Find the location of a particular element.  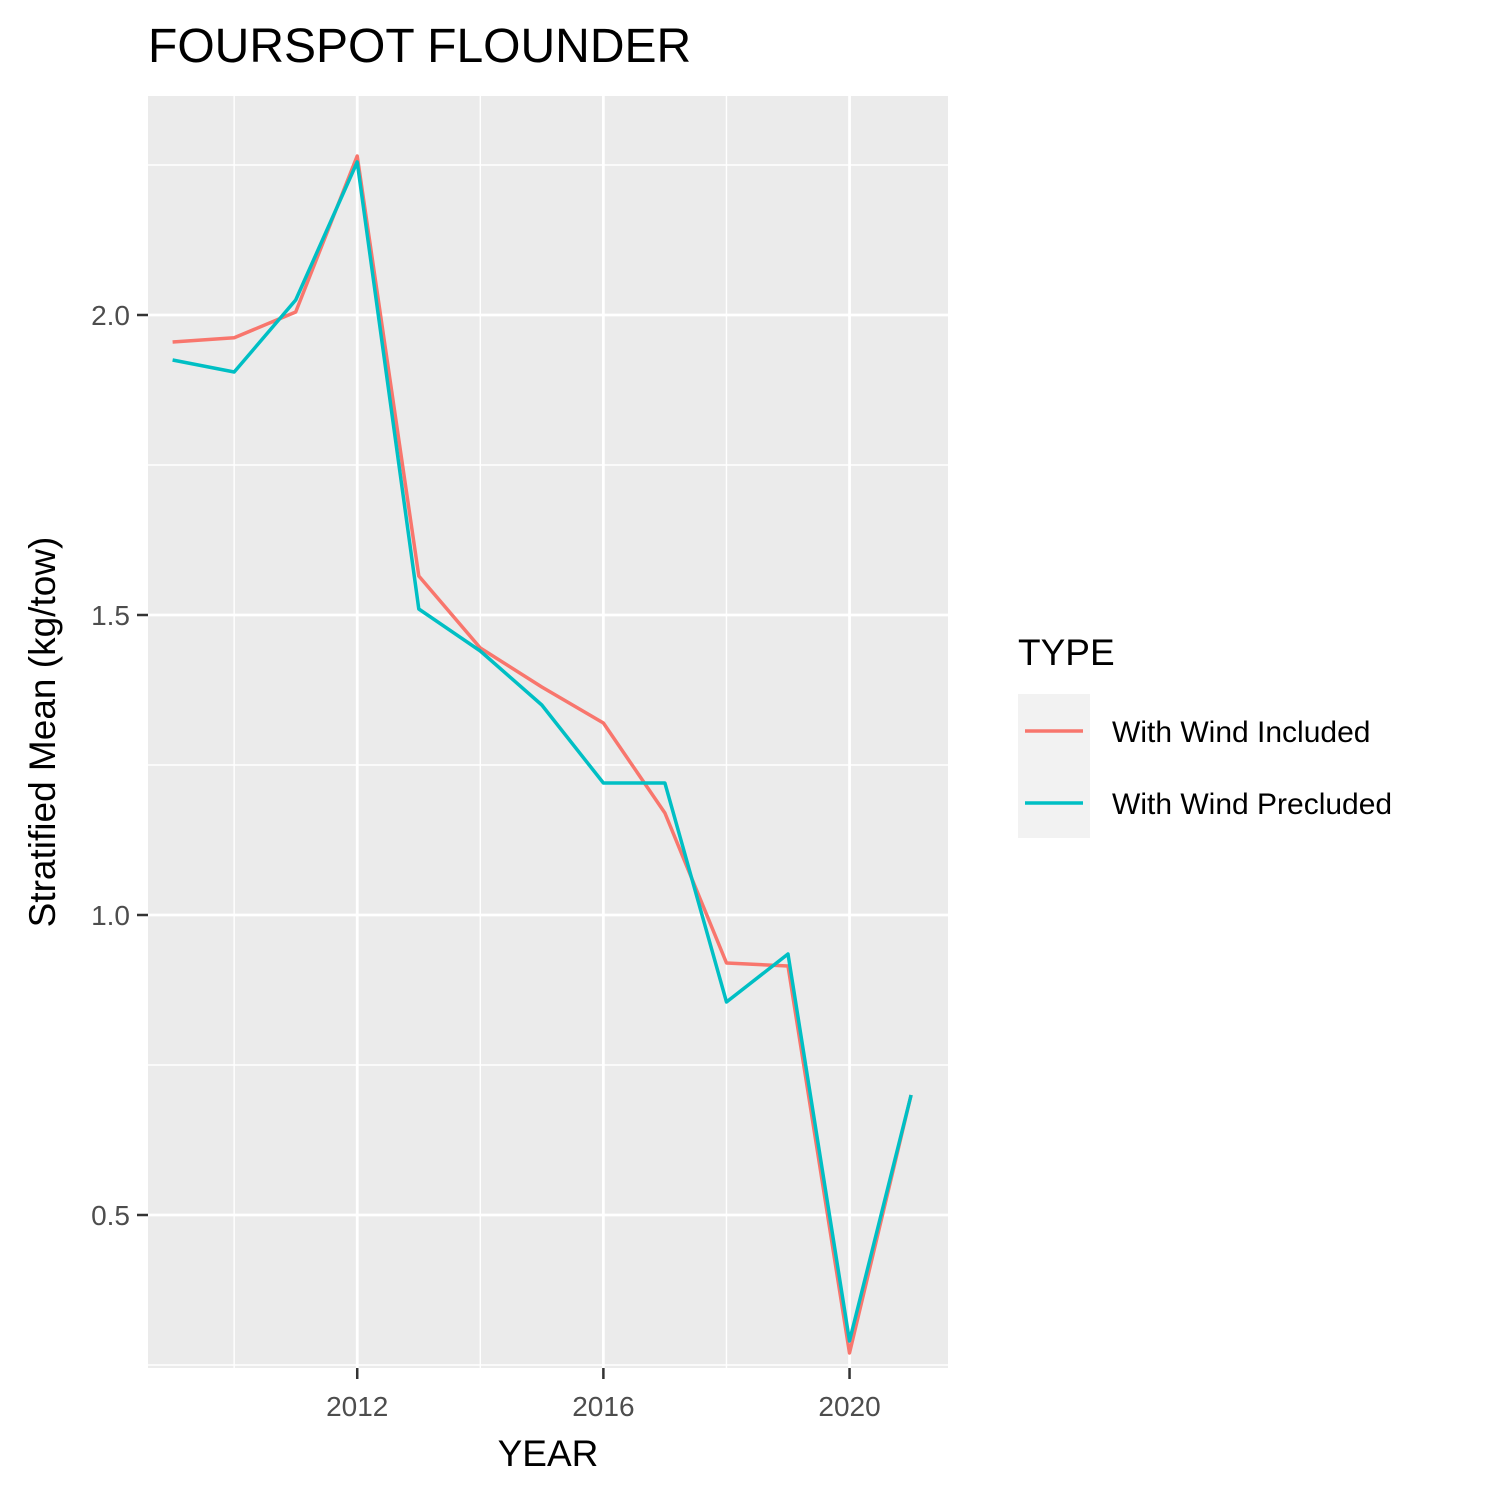

y-axis-title: Stratified Mean (kg/tow) is located at coordinates (42, 732).